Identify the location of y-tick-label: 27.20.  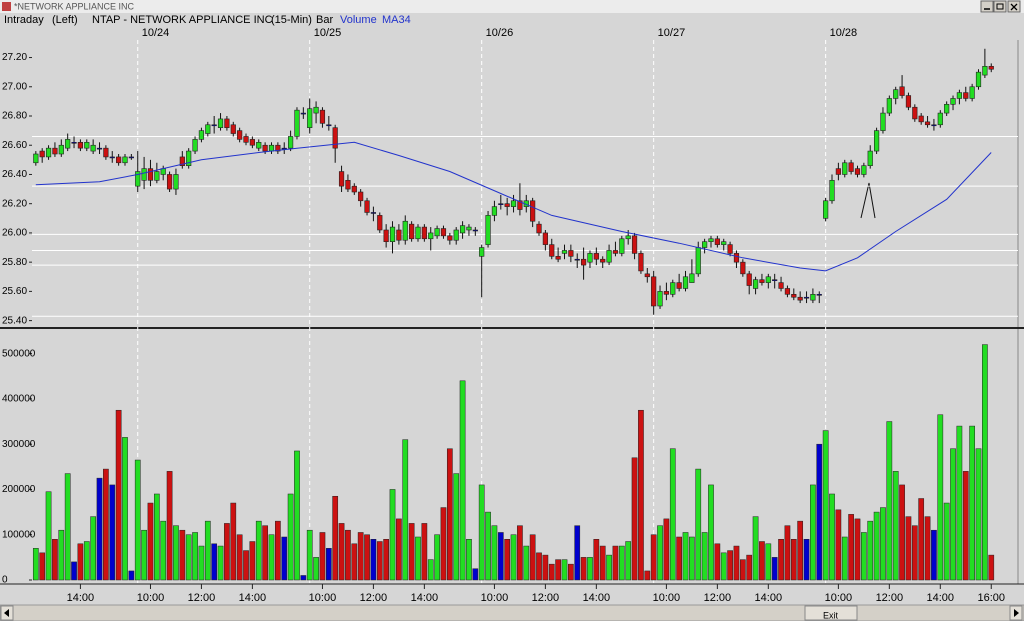
(14, 57).